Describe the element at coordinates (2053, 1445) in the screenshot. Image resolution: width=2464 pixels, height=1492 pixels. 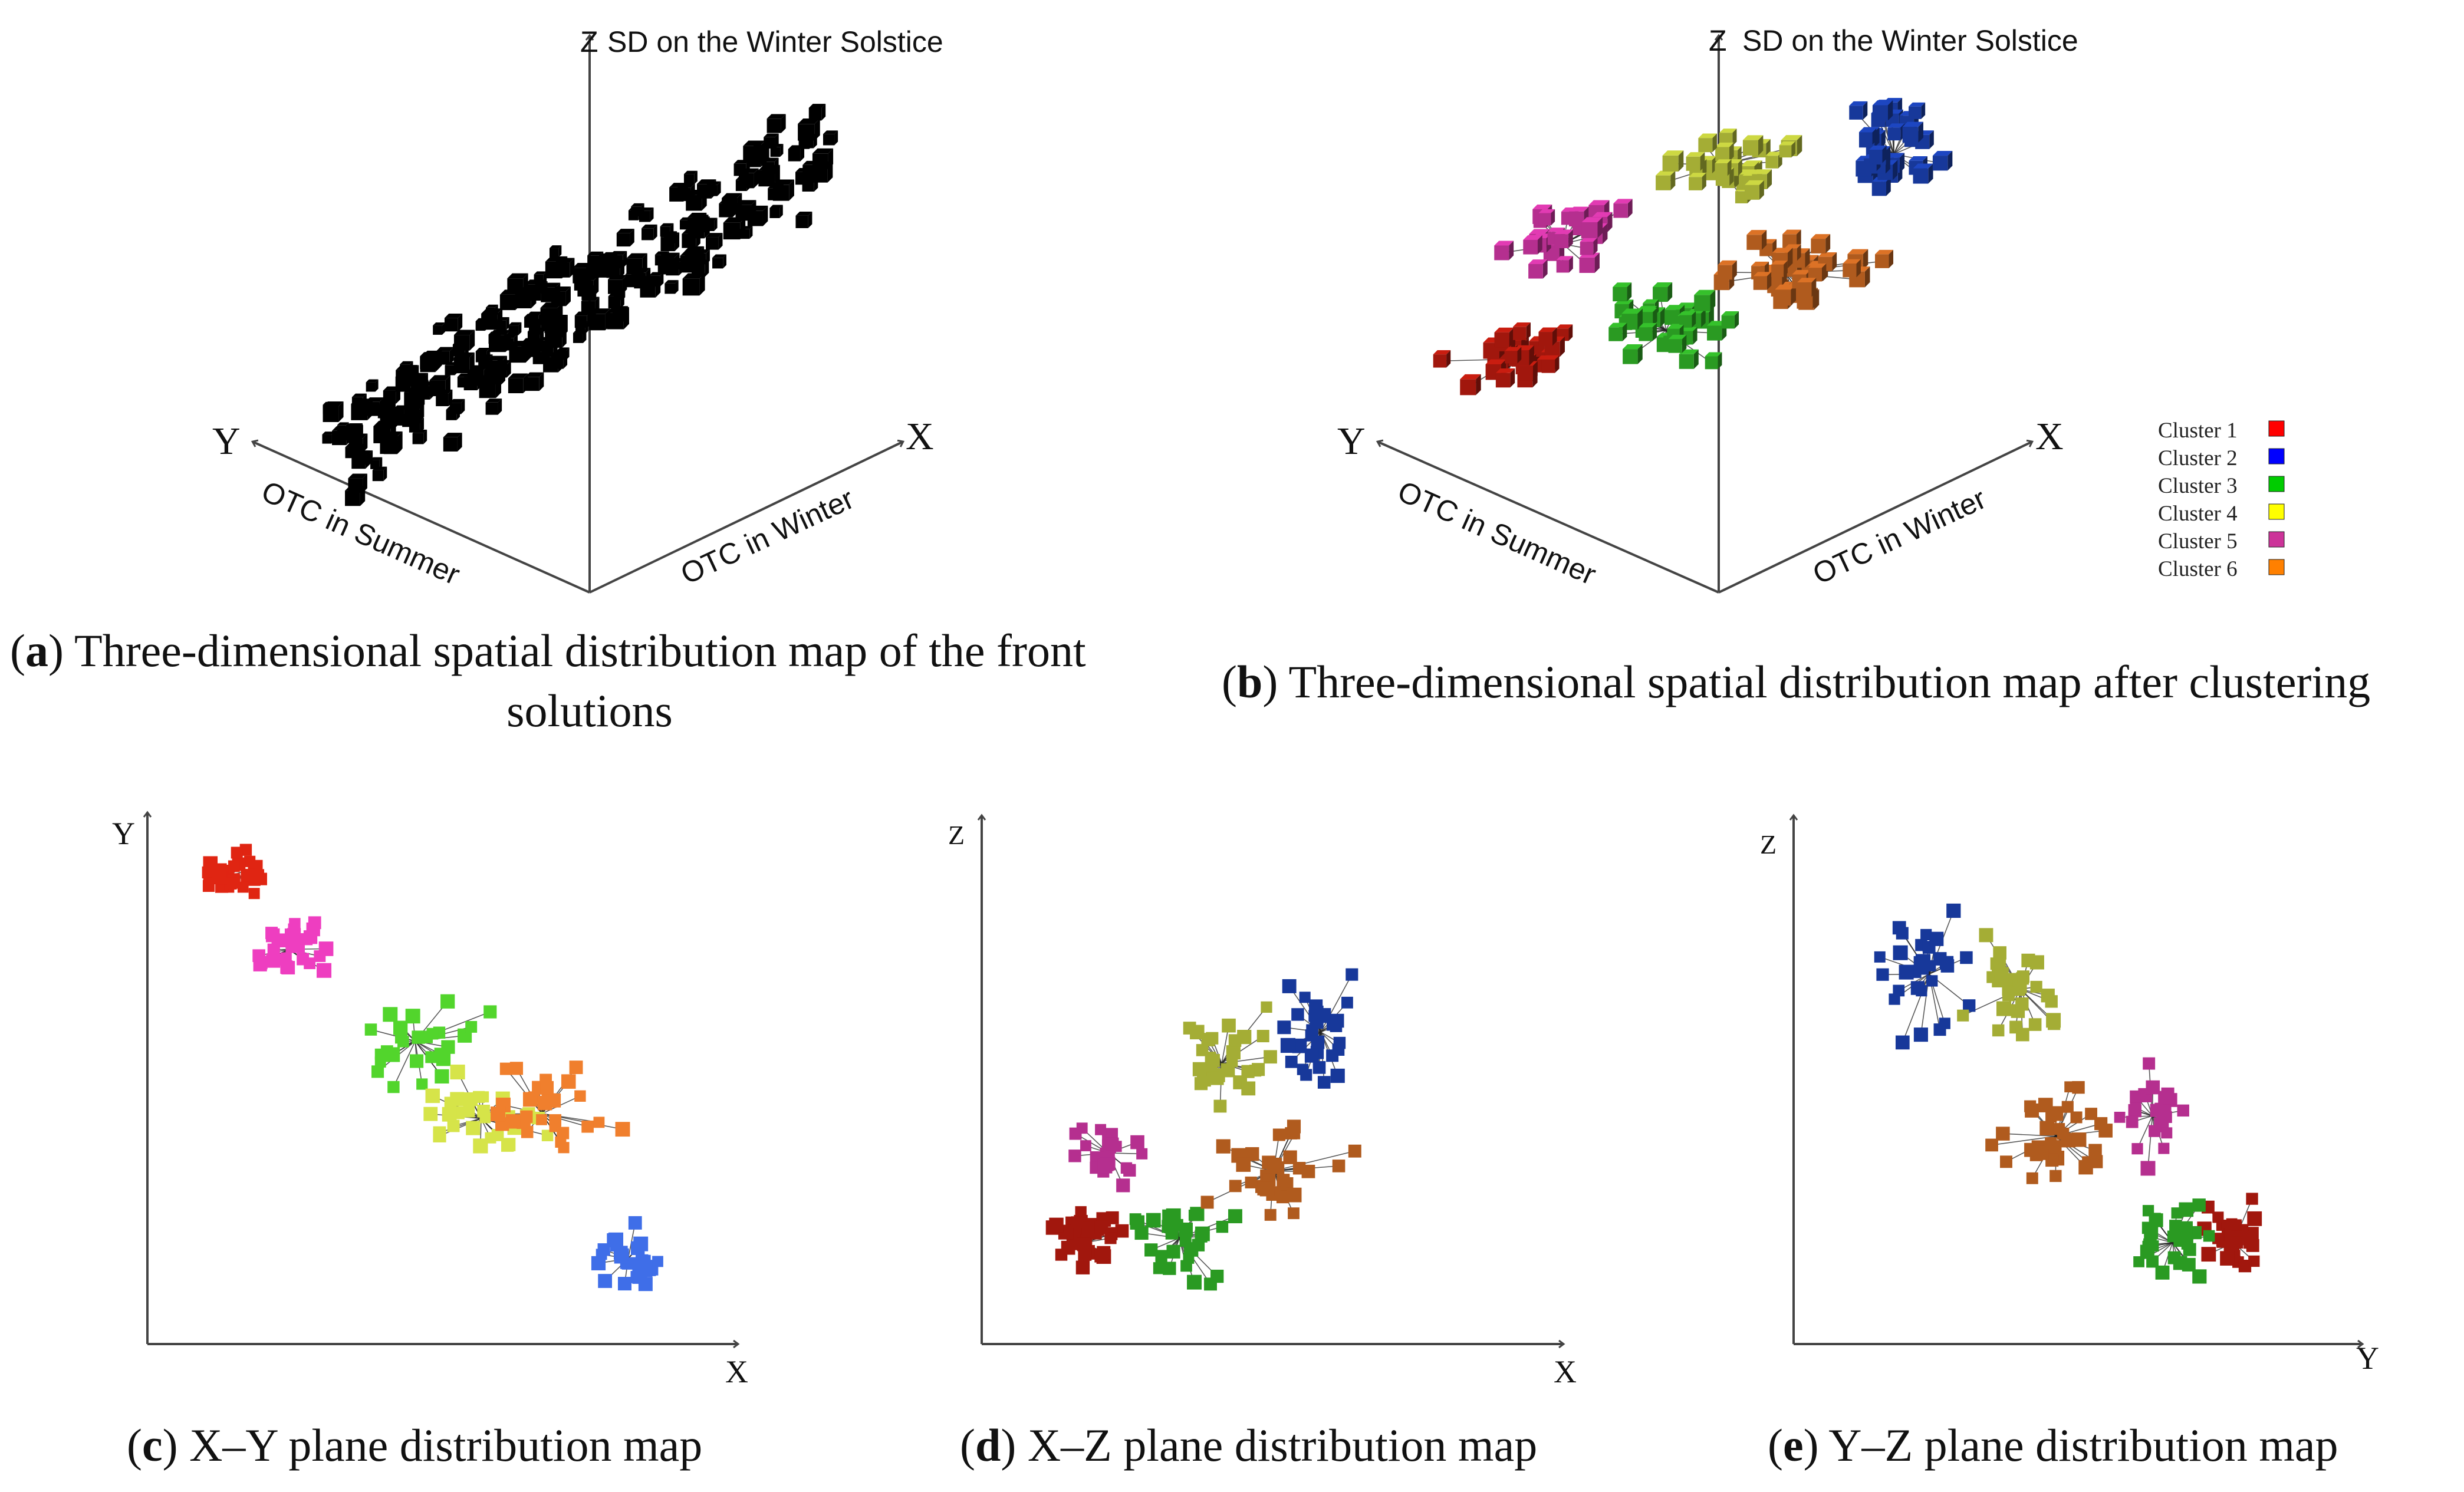
I see `caption-e: (e) Y–Z plane distribution map` at that location.